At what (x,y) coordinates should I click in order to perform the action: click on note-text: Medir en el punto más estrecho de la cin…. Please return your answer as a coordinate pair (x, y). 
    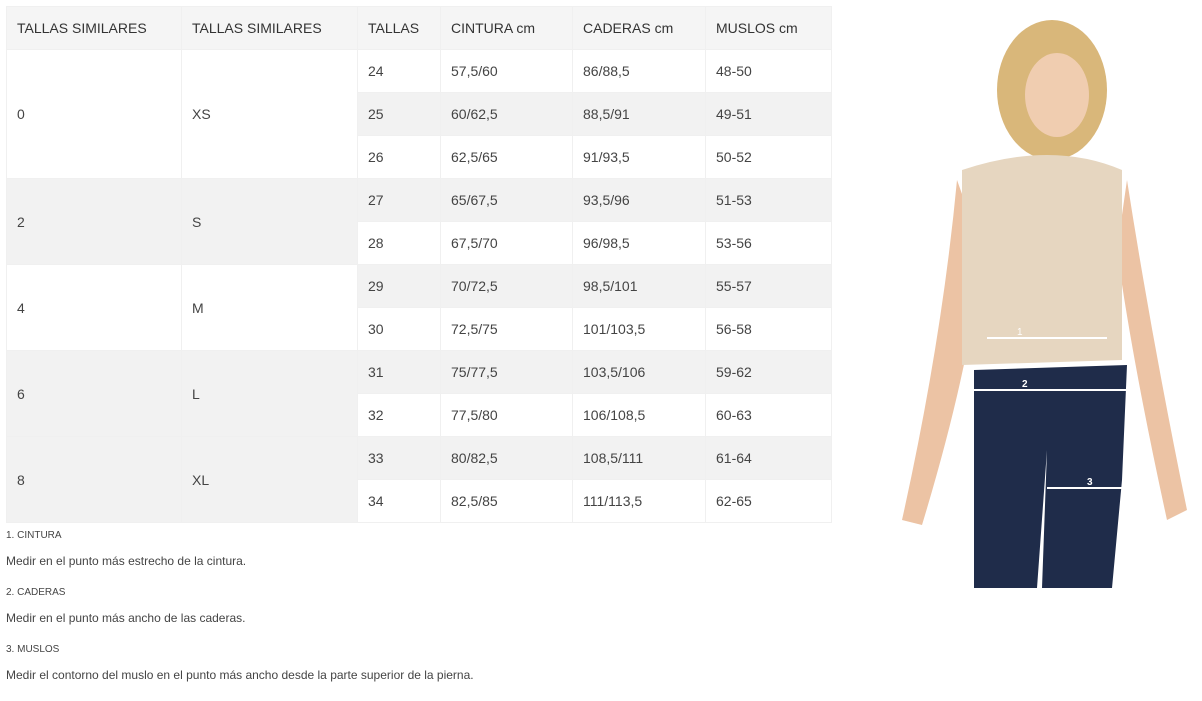
    Looking at the image, I should click on (126, 561).